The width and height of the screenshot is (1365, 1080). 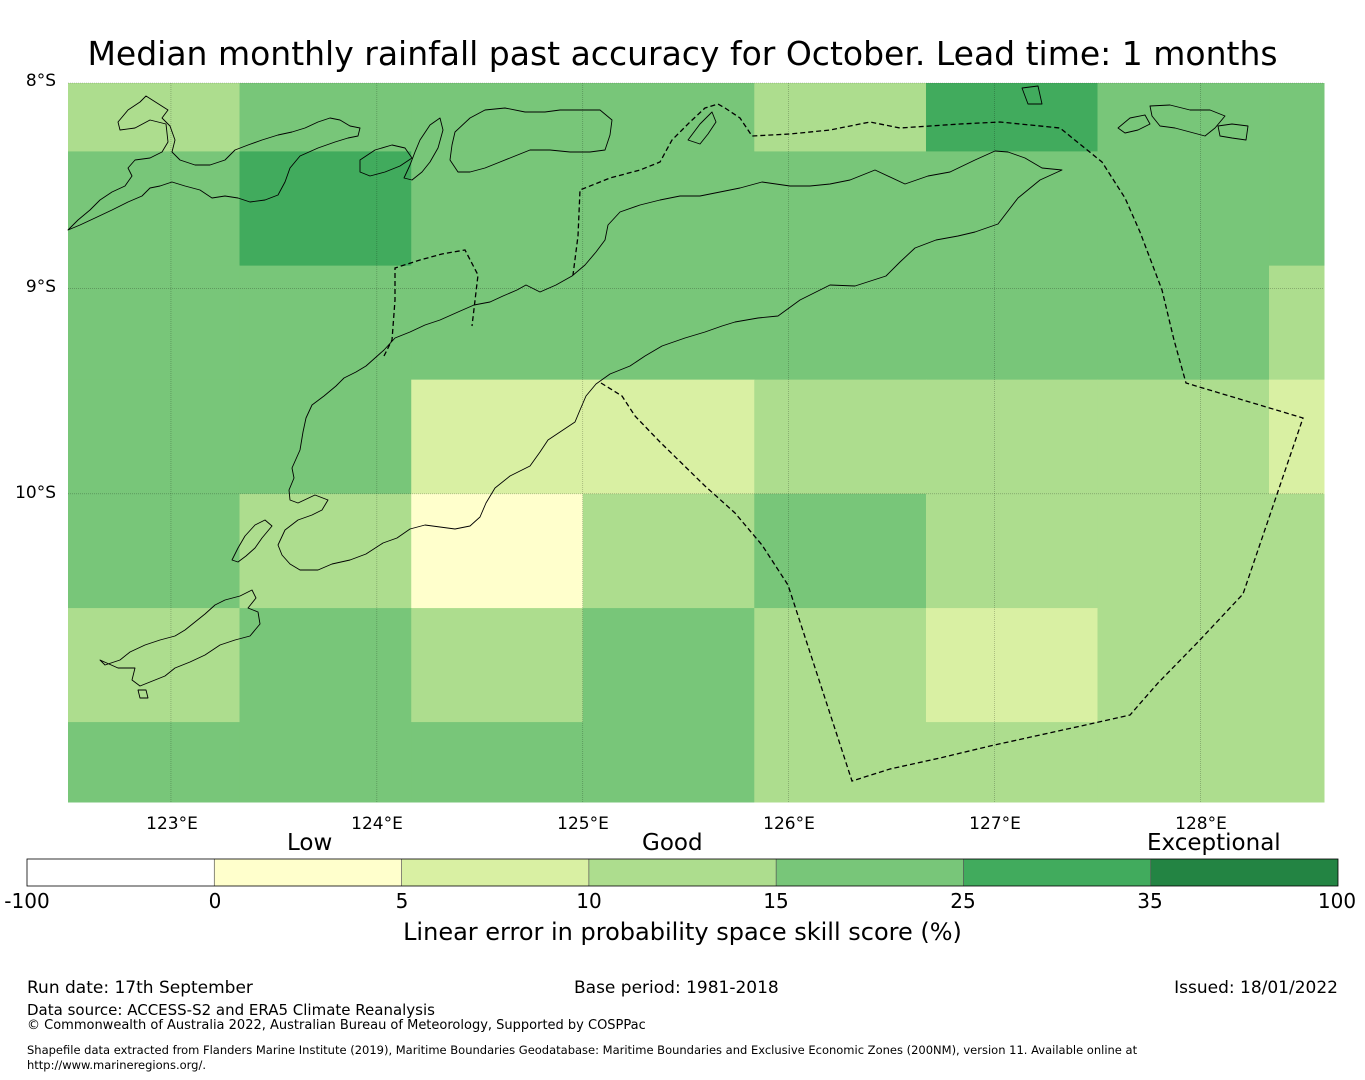 I want to click on atauro-coastline, so click(x=702, y=128).